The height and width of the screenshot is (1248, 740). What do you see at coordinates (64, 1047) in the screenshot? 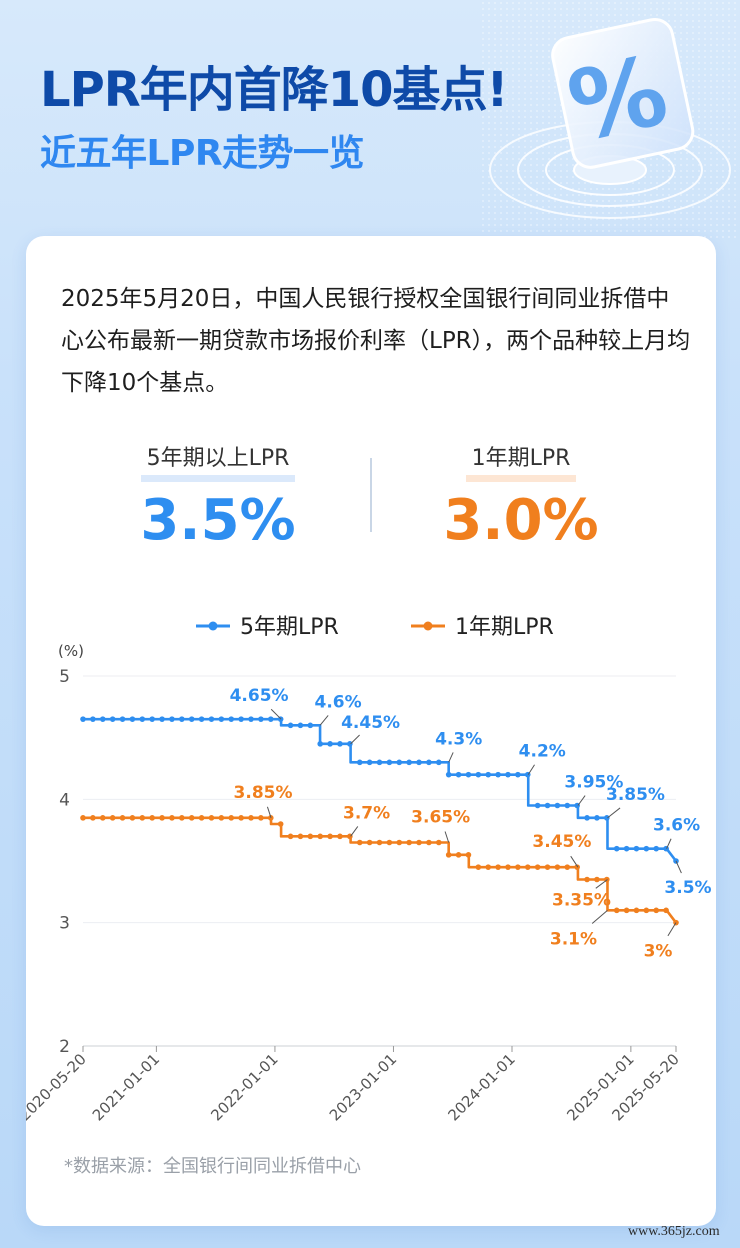
I see `y-tick-label: 2` at bounding box center [64, 1047].